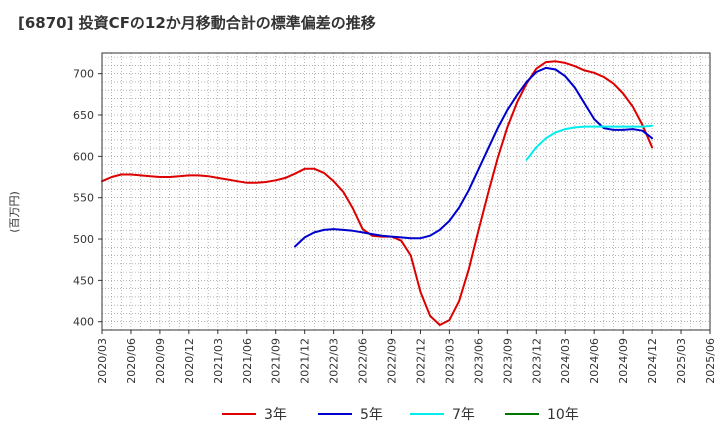 Image resolution: width=720 pixels, height=440 pixels. Describe the element at coordinates (276, 361) in the screenshot. I see `x-tick-label: 2021/09` at that location.